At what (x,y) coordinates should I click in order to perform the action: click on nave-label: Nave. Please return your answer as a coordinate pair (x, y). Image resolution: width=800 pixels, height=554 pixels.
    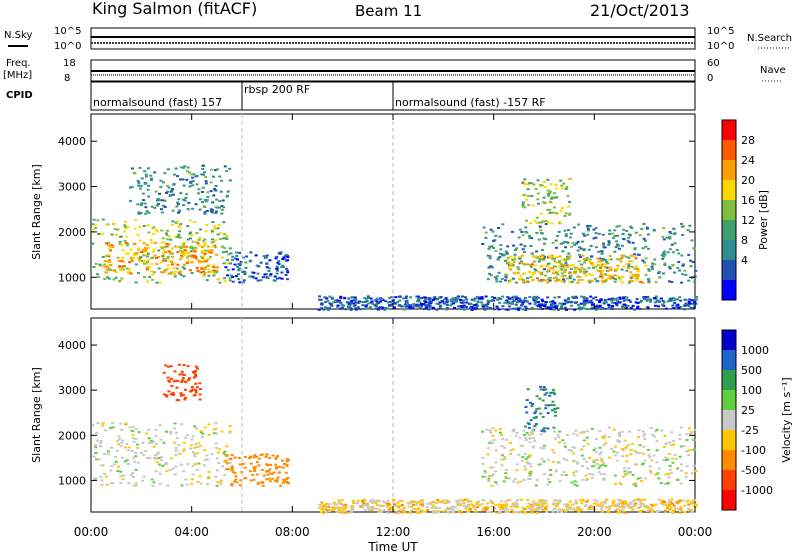
    Looking at the image, I should click on (773, 70).